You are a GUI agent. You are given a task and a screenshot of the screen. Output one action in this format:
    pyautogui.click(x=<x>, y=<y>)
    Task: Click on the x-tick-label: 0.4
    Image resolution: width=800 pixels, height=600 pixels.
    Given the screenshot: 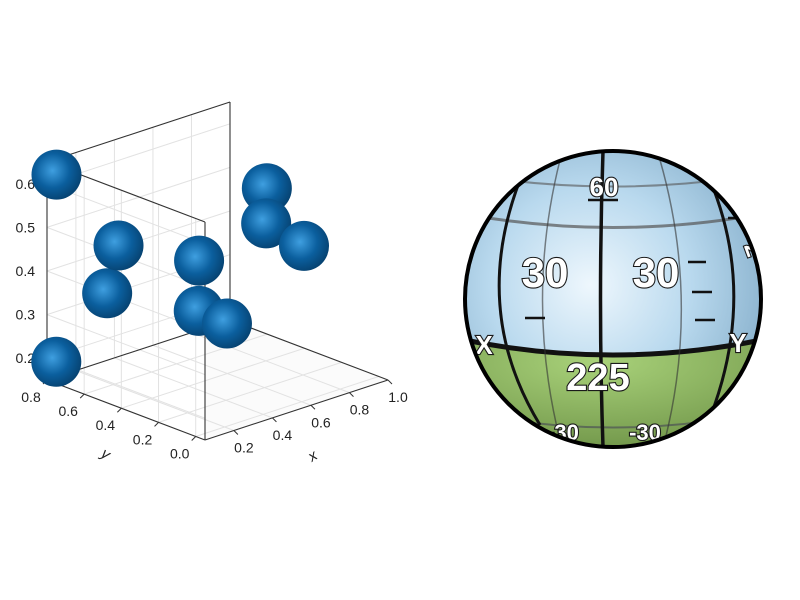 What is the action you would take?
    pyautogui.click(x=283, y=435)
    